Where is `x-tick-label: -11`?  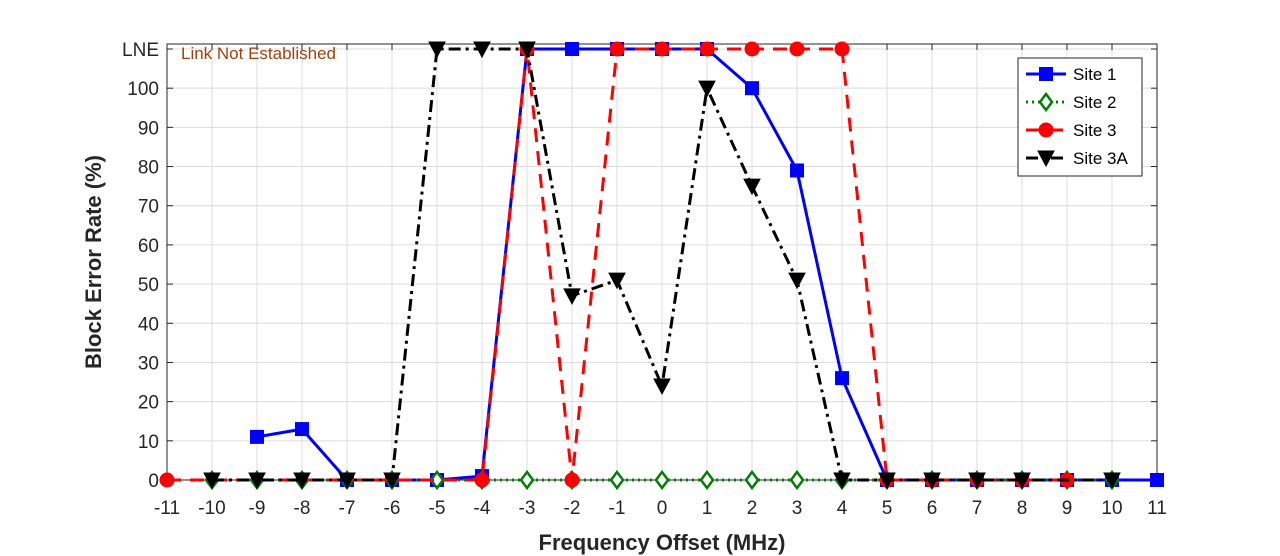 x-tick-label: -11 is located at coordinates (167, 508).